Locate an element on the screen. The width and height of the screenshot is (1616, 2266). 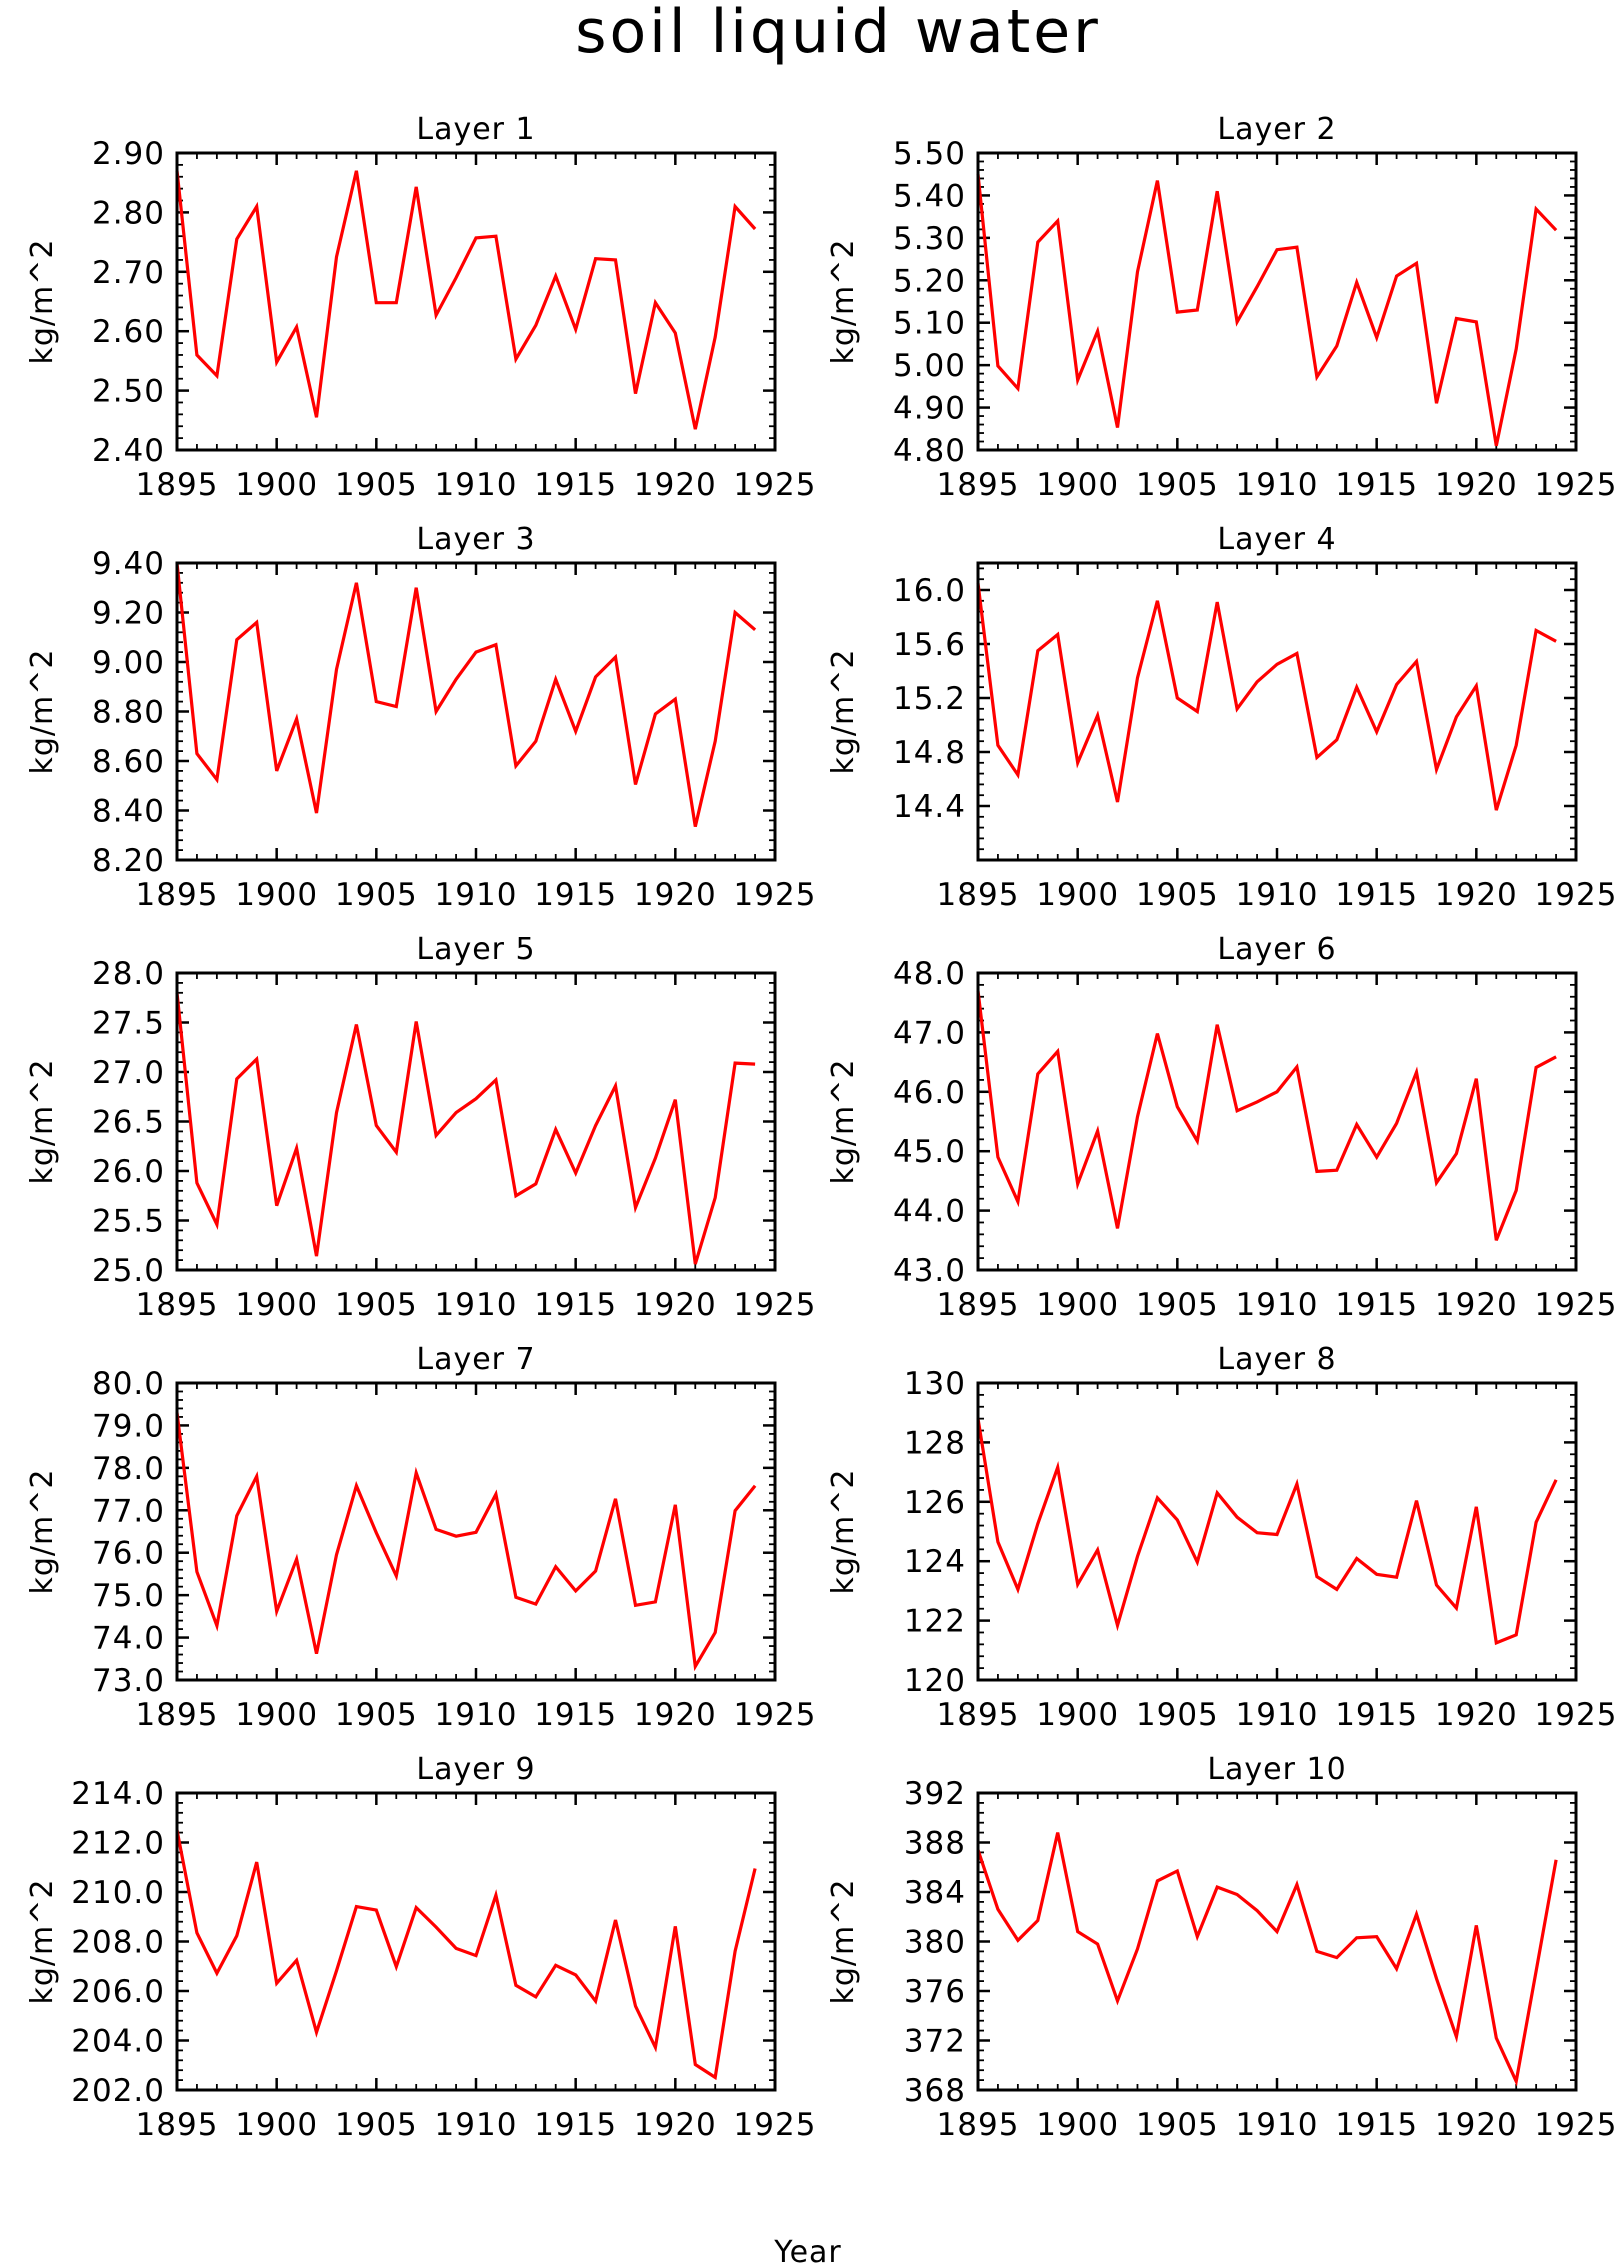
y-tick-label: 9.00 is located at coordinates (128, 663).